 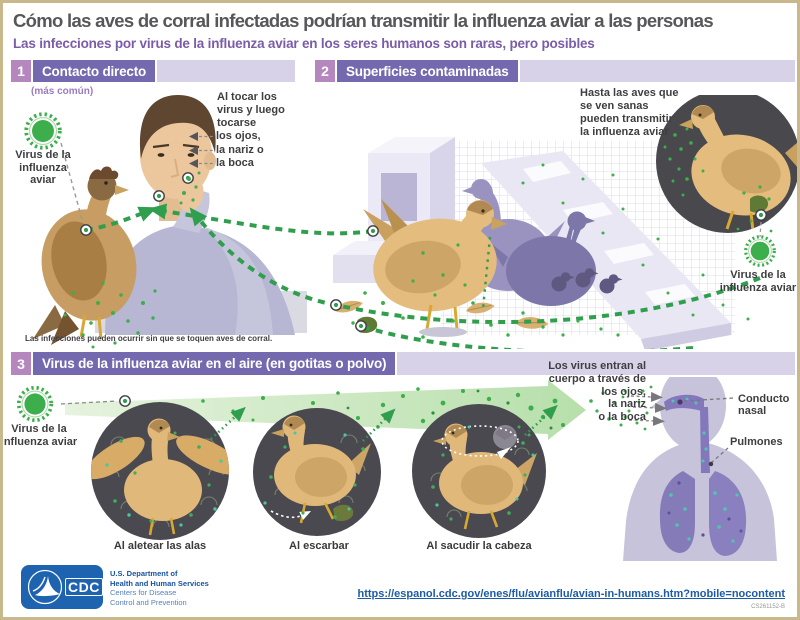 What do you see at coordinates (709, 430) in the screenshot?
I see `anatomy-leaders` at bounding box center [709, 430].